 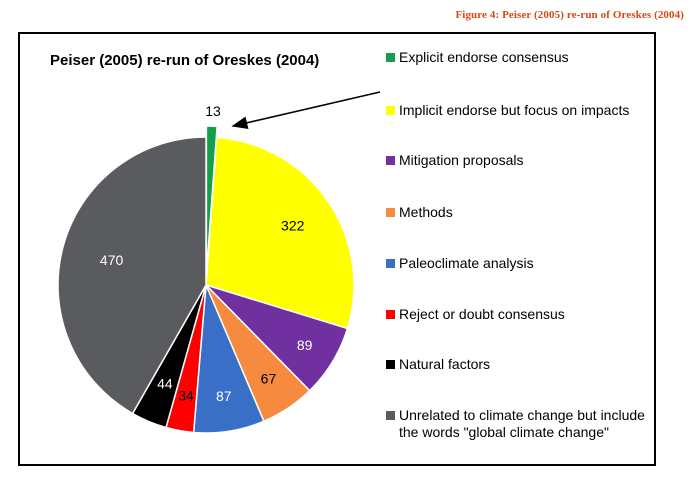 I want to click on callout-arrow, so click(x=306, y=110).